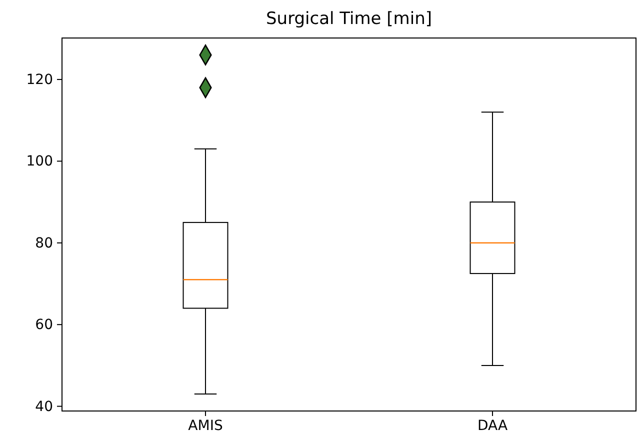 This screenshot has width=638, height=439. What do you see at coordinates (39, 162) in the screenshot?
I see `y-tick-label: 100` at bounding box center [39, 162].